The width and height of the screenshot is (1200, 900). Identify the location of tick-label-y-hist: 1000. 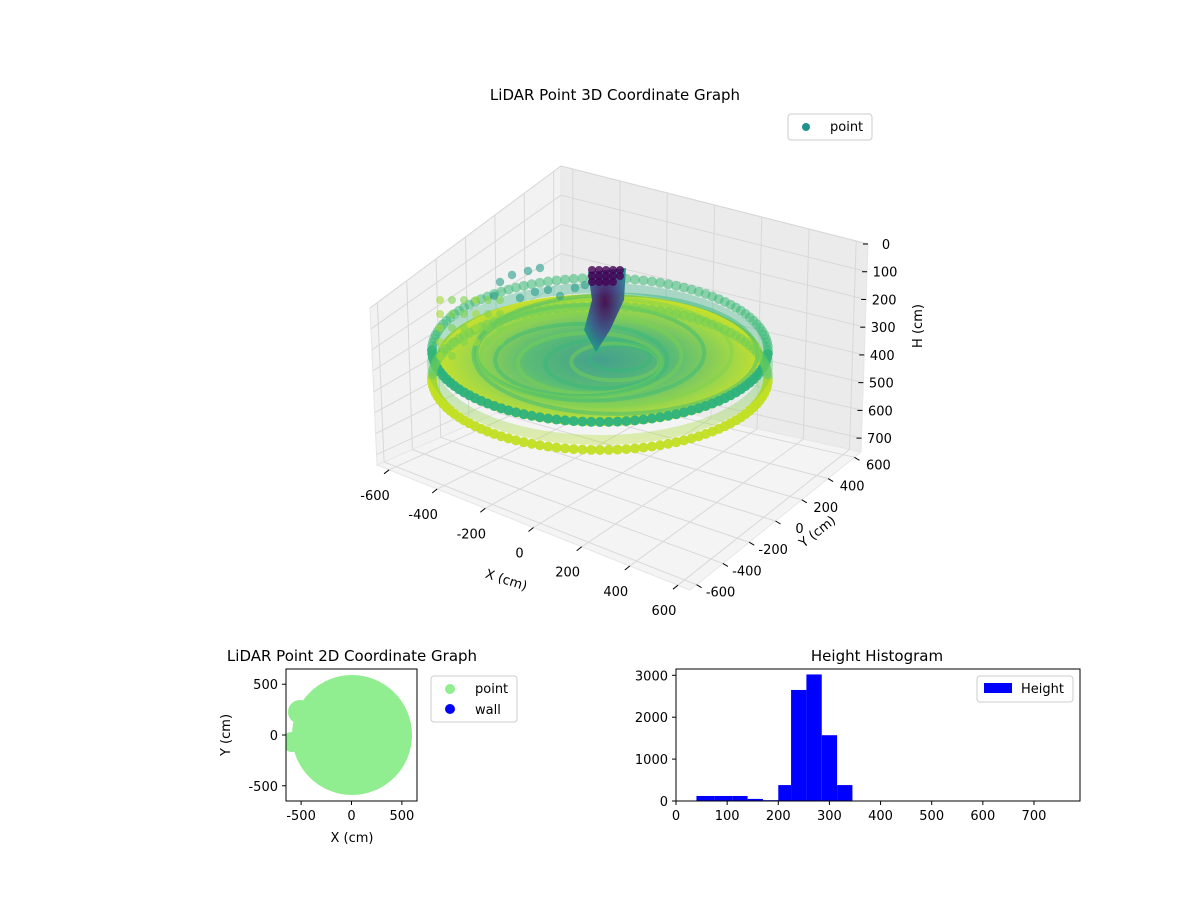
(651, 760).